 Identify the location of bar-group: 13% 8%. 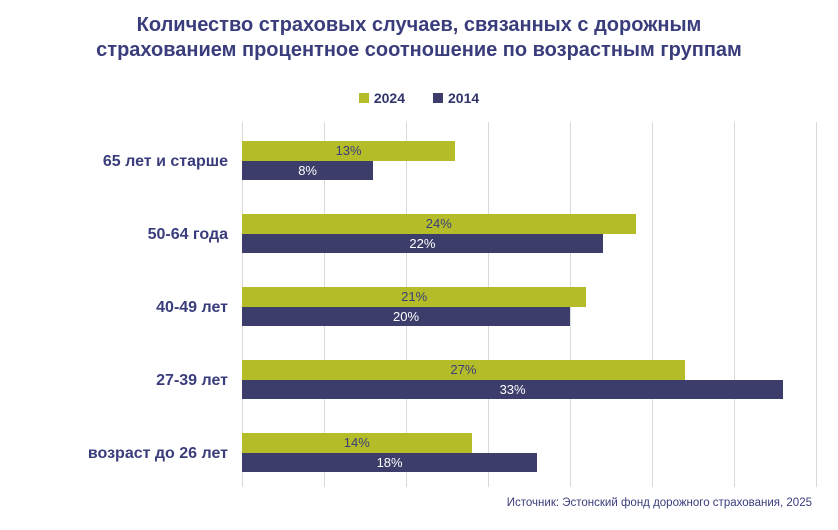
(529, 158).